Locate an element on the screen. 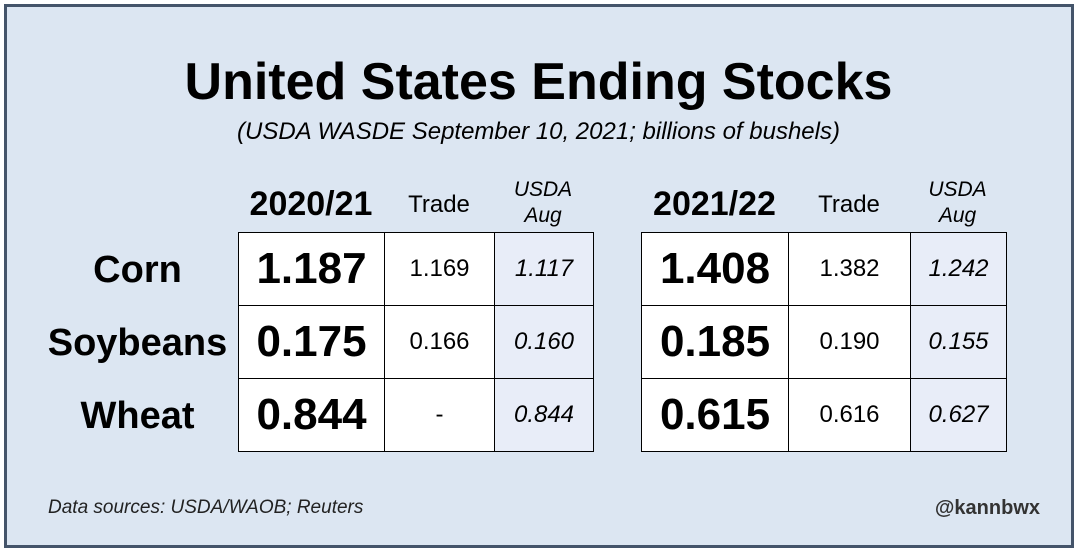 This screenshot has height=550, width=1077. trade-estimate-cell: 1.169 is located at coordinates (439, 269).